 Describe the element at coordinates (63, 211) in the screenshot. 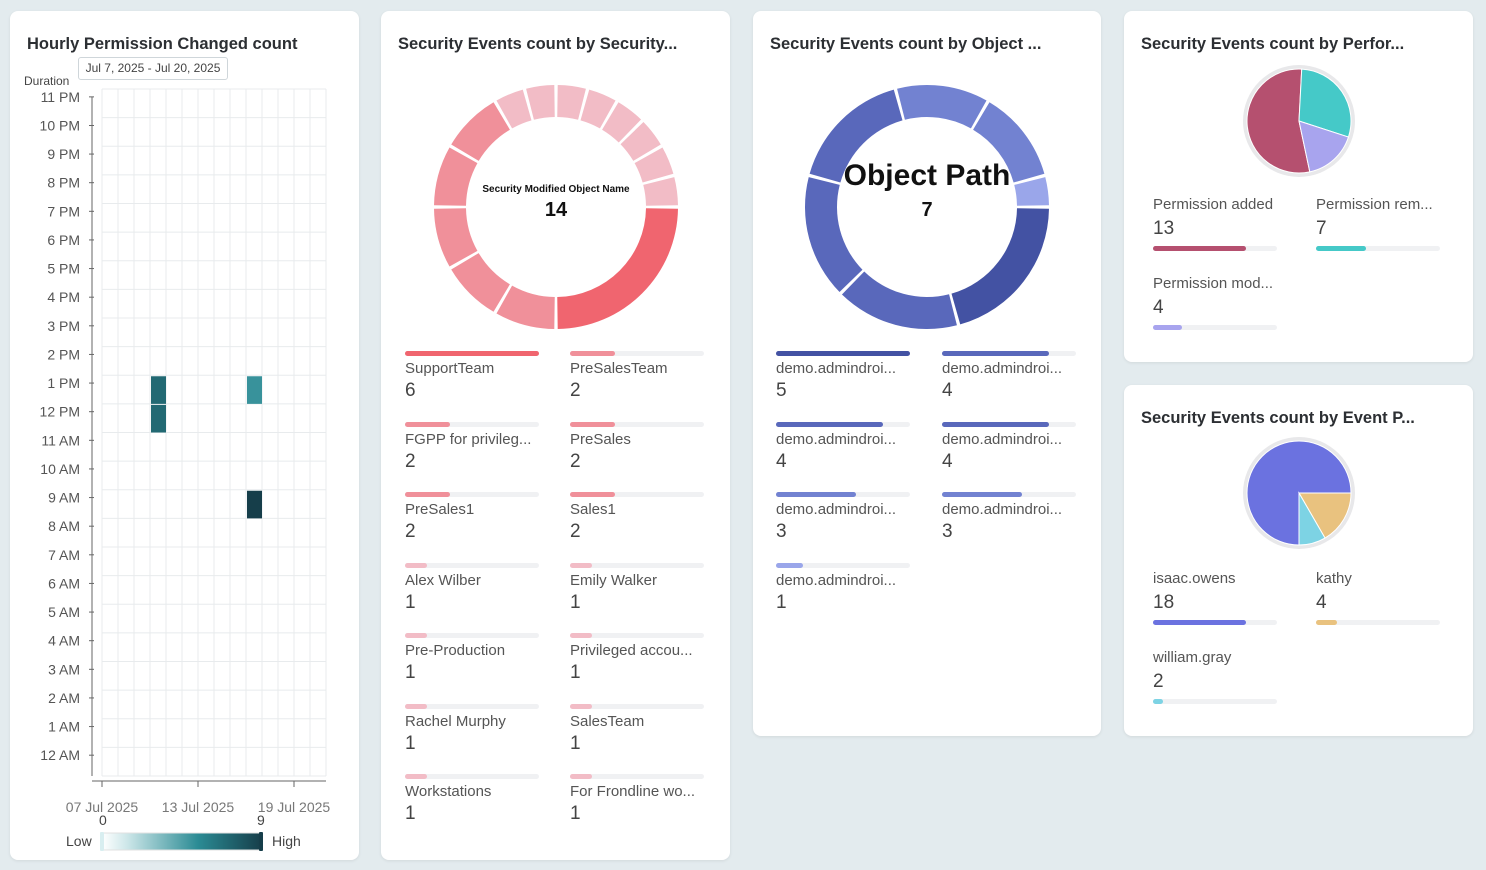

I see `y-tick-label: 7 PM` at that location.